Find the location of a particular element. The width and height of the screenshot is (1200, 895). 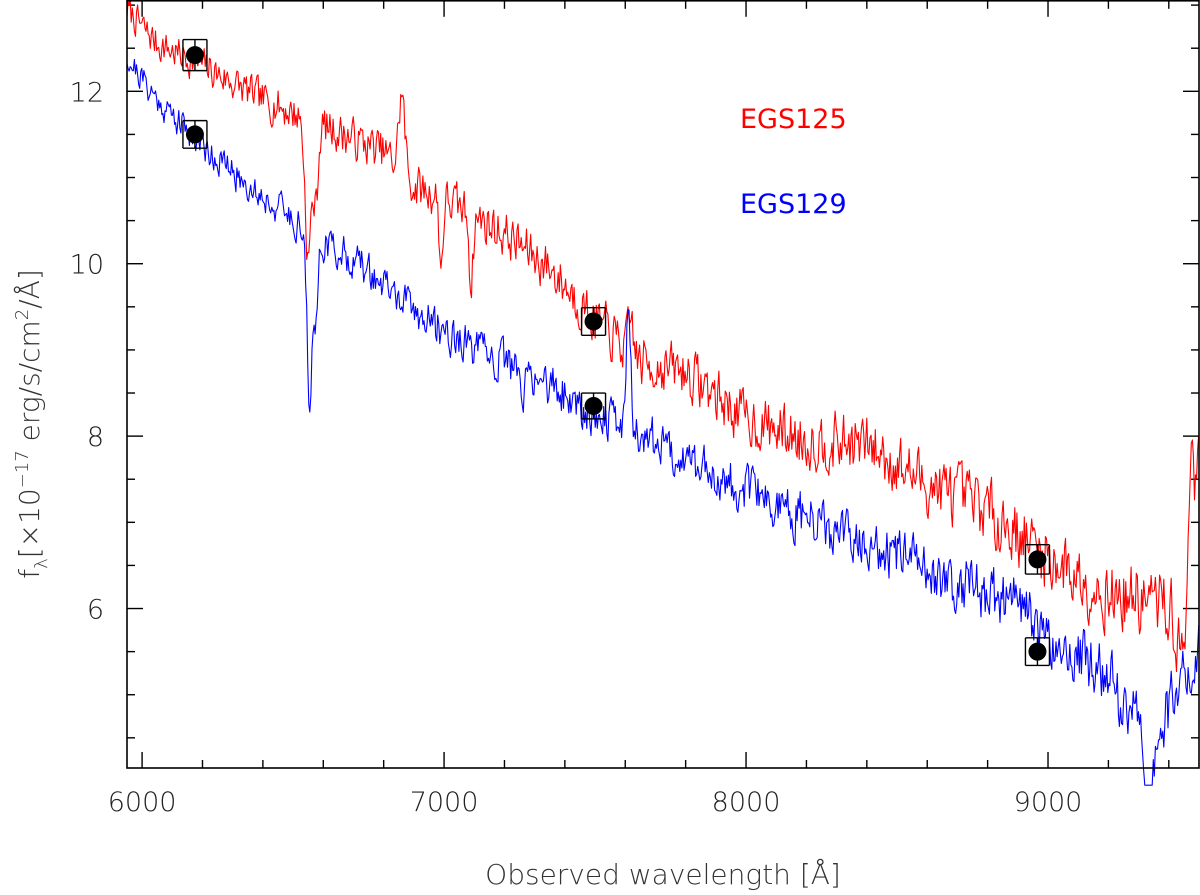

y-tick-label: 8 is located at coordinates (95, 437).